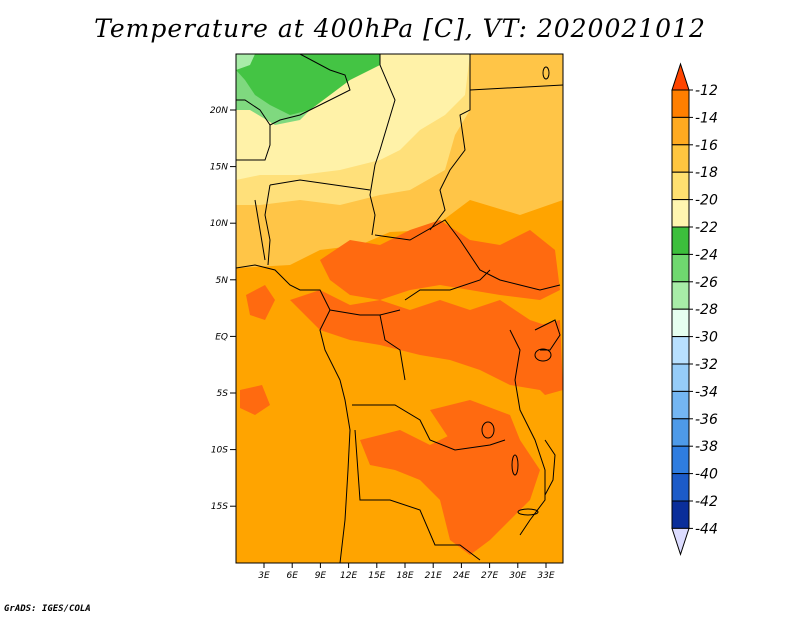 The height and width of the screenshot is (618, 800). What do you see at coordinates (219, 451) in the screenshot?
I see `lat-label: 10S` at bounding box center [219, 451].